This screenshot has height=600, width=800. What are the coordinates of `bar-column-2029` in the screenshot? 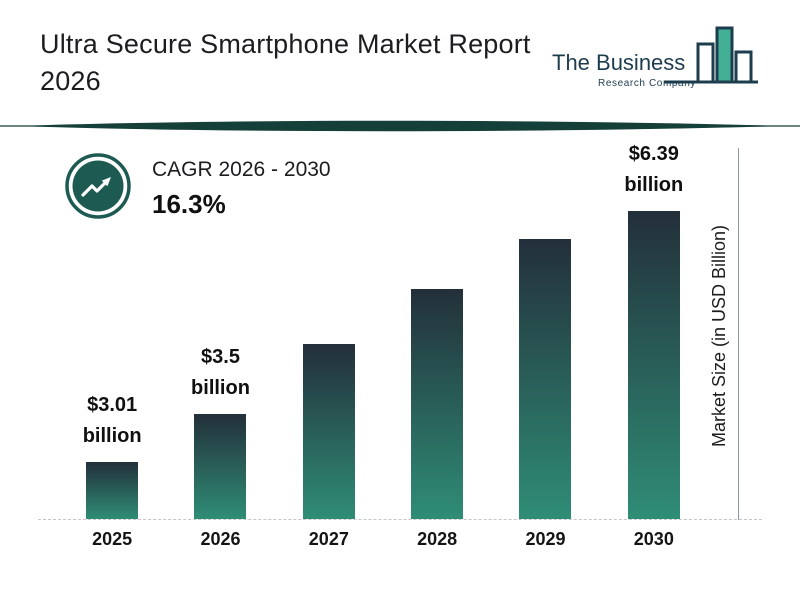 It's located at (545, 379).